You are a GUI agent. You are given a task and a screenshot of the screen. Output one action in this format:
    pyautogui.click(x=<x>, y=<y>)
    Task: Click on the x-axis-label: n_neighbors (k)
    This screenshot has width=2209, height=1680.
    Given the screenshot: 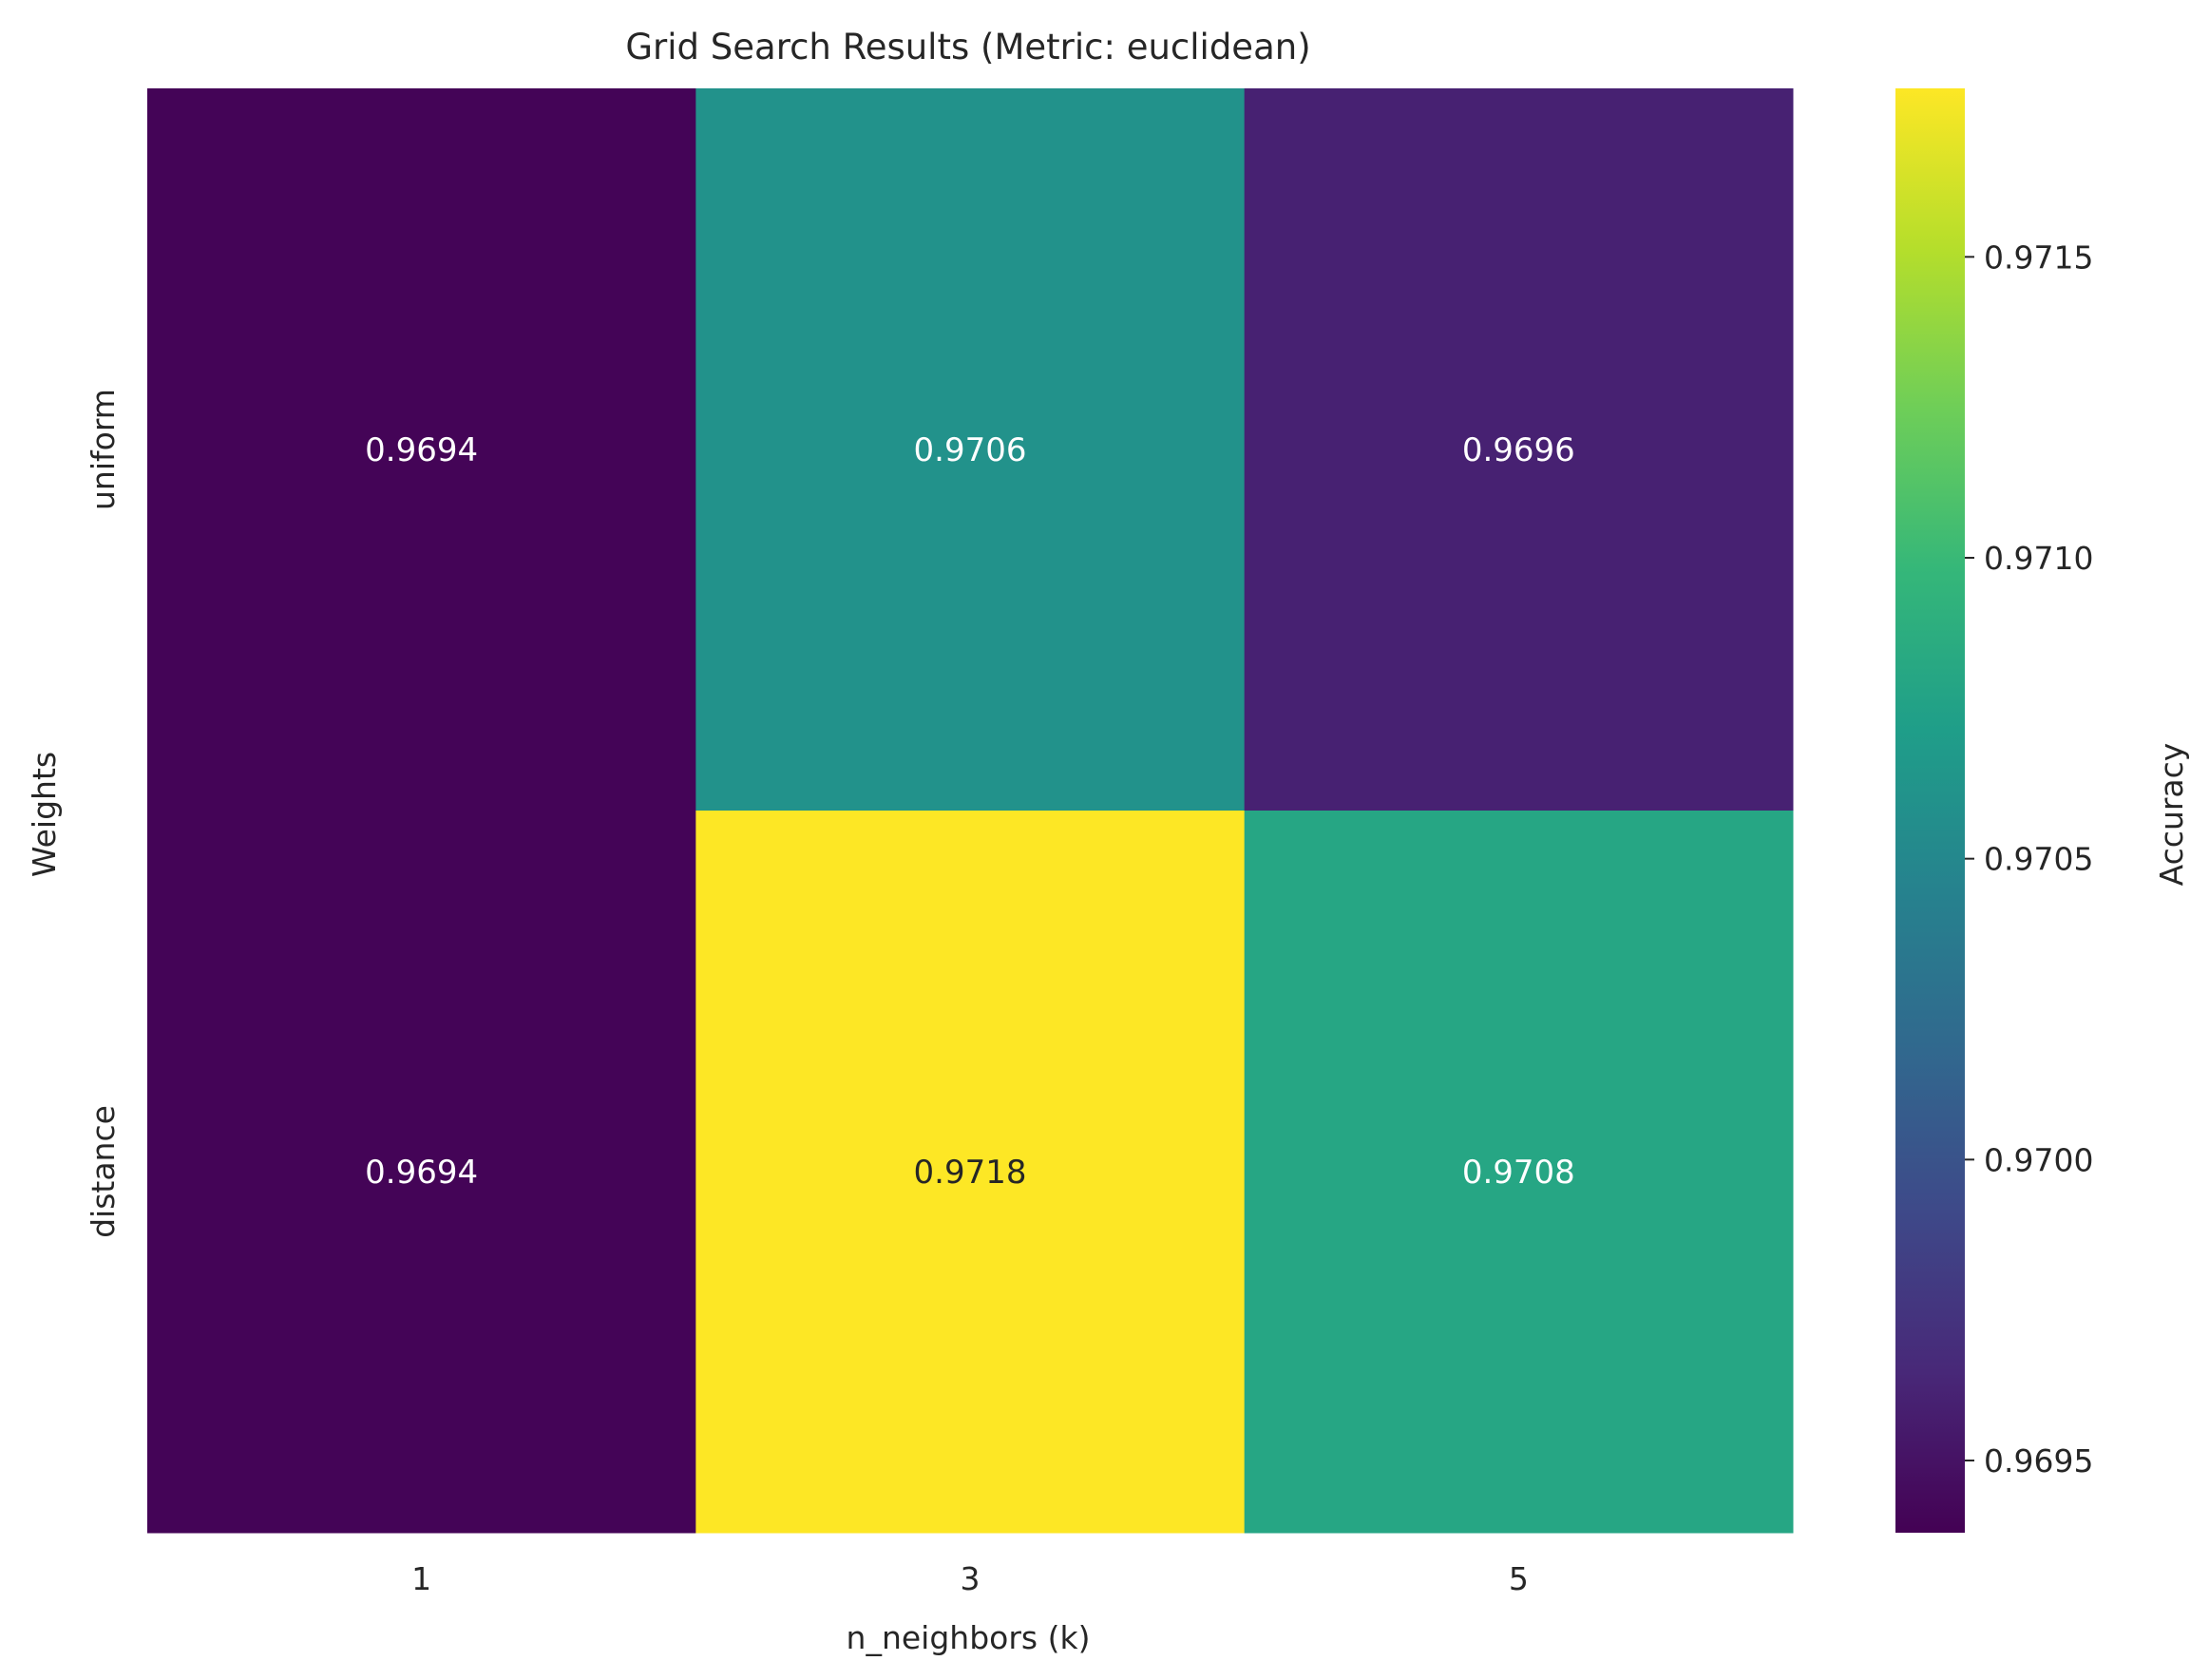 What is the action you would take?
    pyautogui.click(x=969, y=1637)
    